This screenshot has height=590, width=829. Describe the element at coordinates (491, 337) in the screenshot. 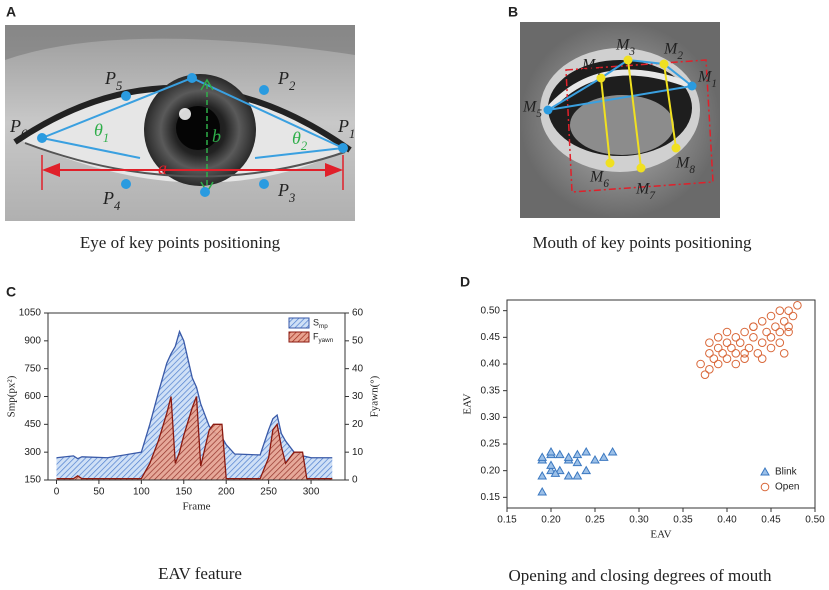

I see `y-tick-label: 0.45` at that location.